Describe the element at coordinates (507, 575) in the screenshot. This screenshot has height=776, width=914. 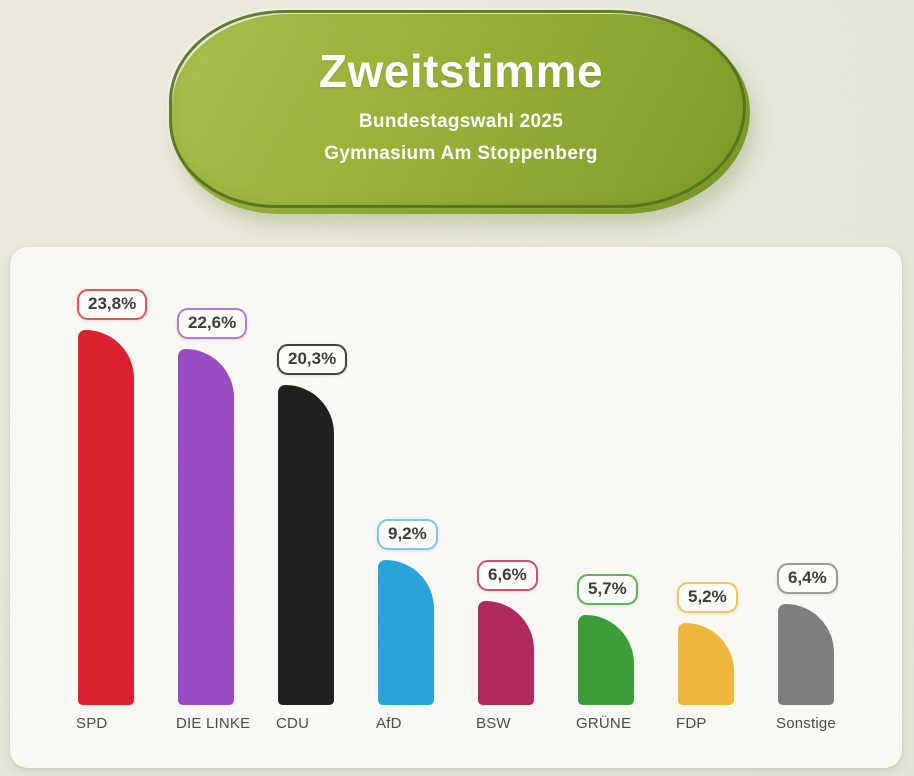
I see `value-badge: 6,6%` at that location.